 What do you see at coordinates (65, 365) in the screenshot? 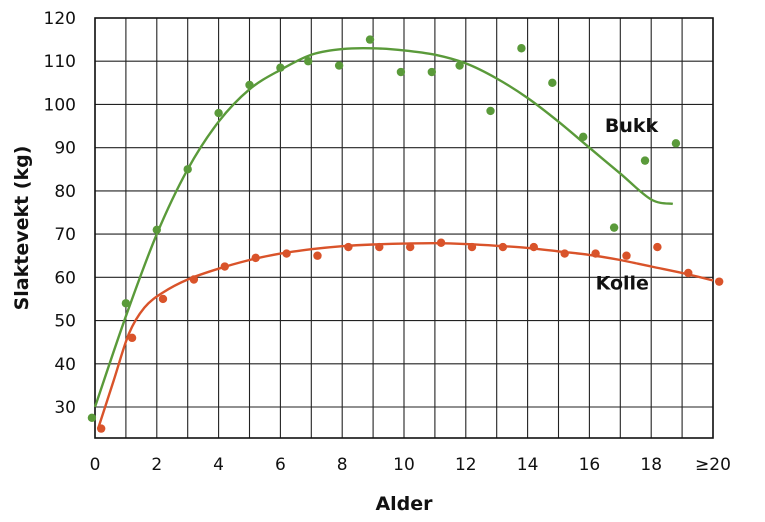
I see `y-tick-label: 40` at bounding box center [65, 365].